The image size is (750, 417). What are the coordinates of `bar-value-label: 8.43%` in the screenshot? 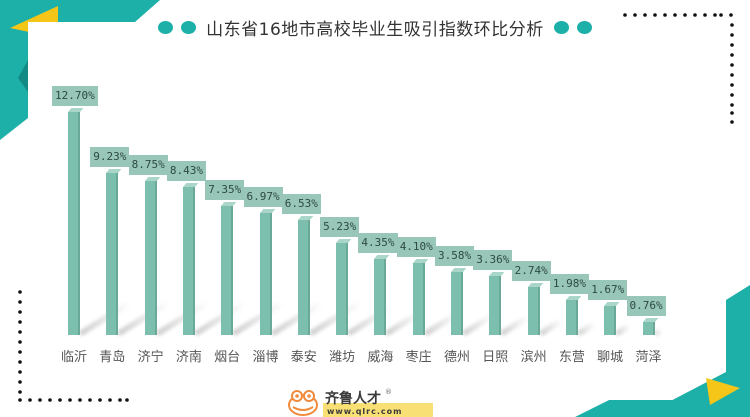 It's located at (186, 171).